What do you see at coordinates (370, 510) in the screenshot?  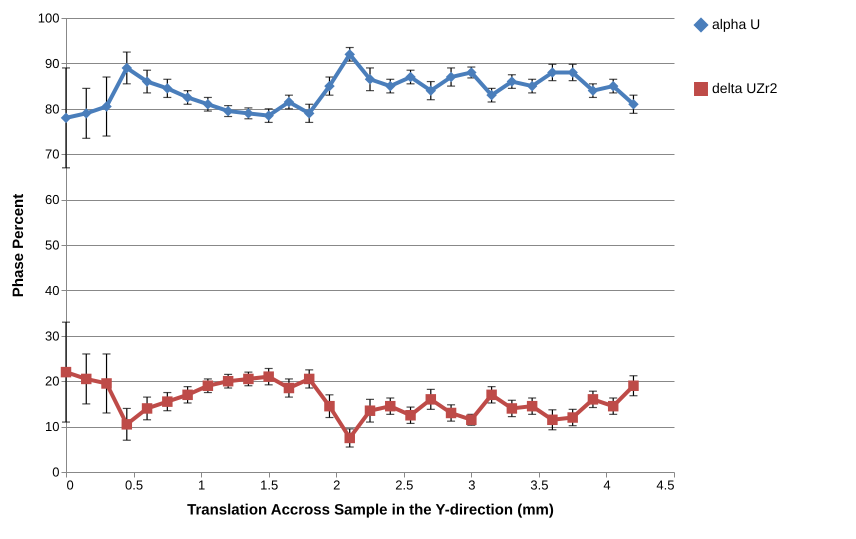 I see `x-axis-title: Translation Accross Sample in the Y-direction (mm)` at bounding box center [370, 510].